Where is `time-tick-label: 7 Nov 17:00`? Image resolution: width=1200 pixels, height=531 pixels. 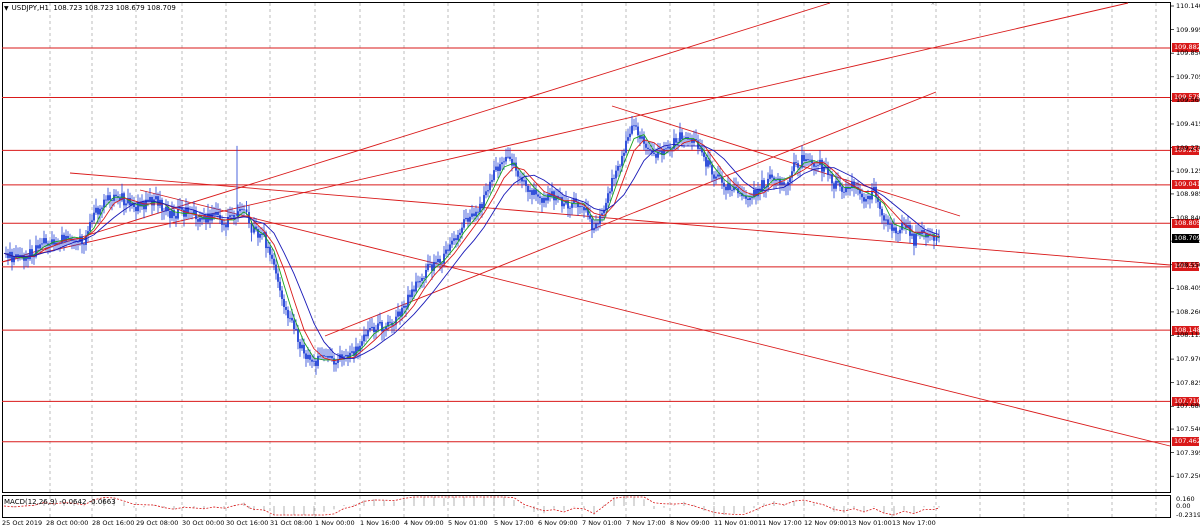
time-tick-label: 7 Nov 17:00 is located at coordinates (646, 523).